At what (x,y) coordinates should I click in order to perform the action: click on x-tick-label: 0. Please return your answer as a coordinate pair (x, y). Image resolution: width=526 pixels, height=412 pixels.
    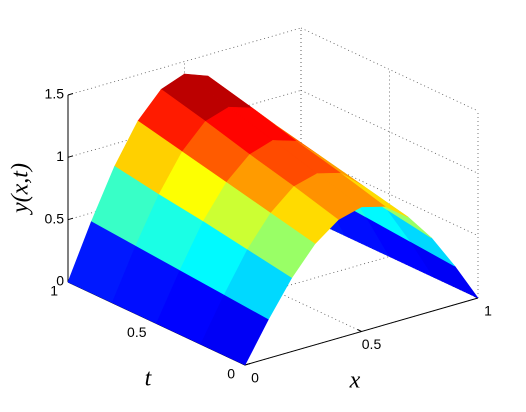
    Looking at the image, I should click on (255, 378).